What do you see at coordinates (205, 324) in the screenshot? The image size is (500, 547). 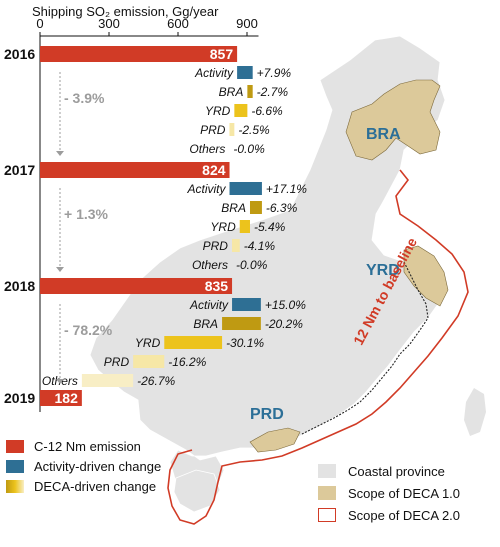 I see `change-name-2018-bra: BRA` at bounding box center [205, 324].